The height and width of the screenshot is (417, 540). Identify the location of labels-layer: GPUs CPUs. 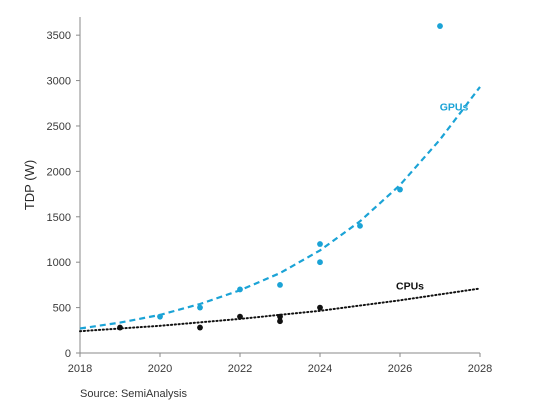
(432, 197).